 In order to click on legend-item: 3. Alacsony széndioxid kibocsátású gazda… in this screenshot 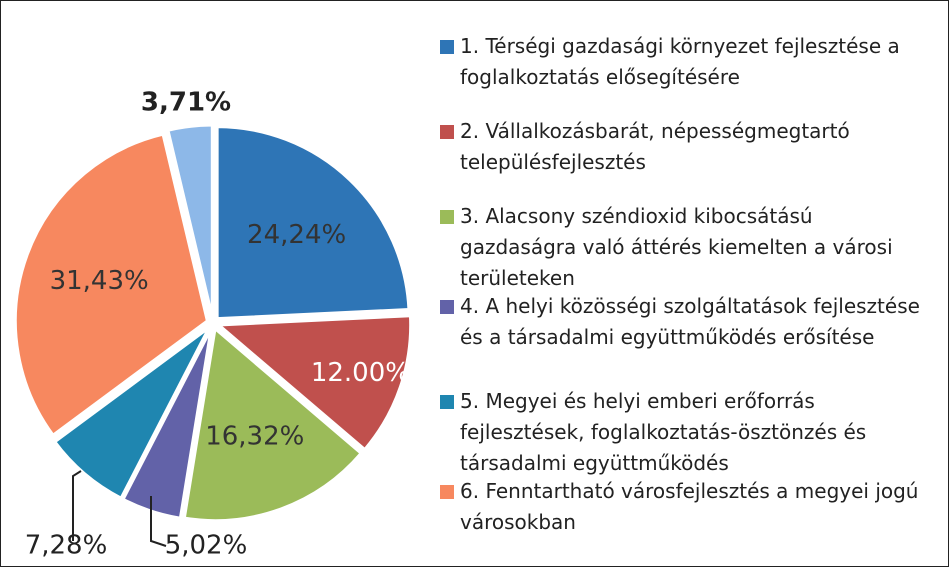, I will do `click(685, 247)`.